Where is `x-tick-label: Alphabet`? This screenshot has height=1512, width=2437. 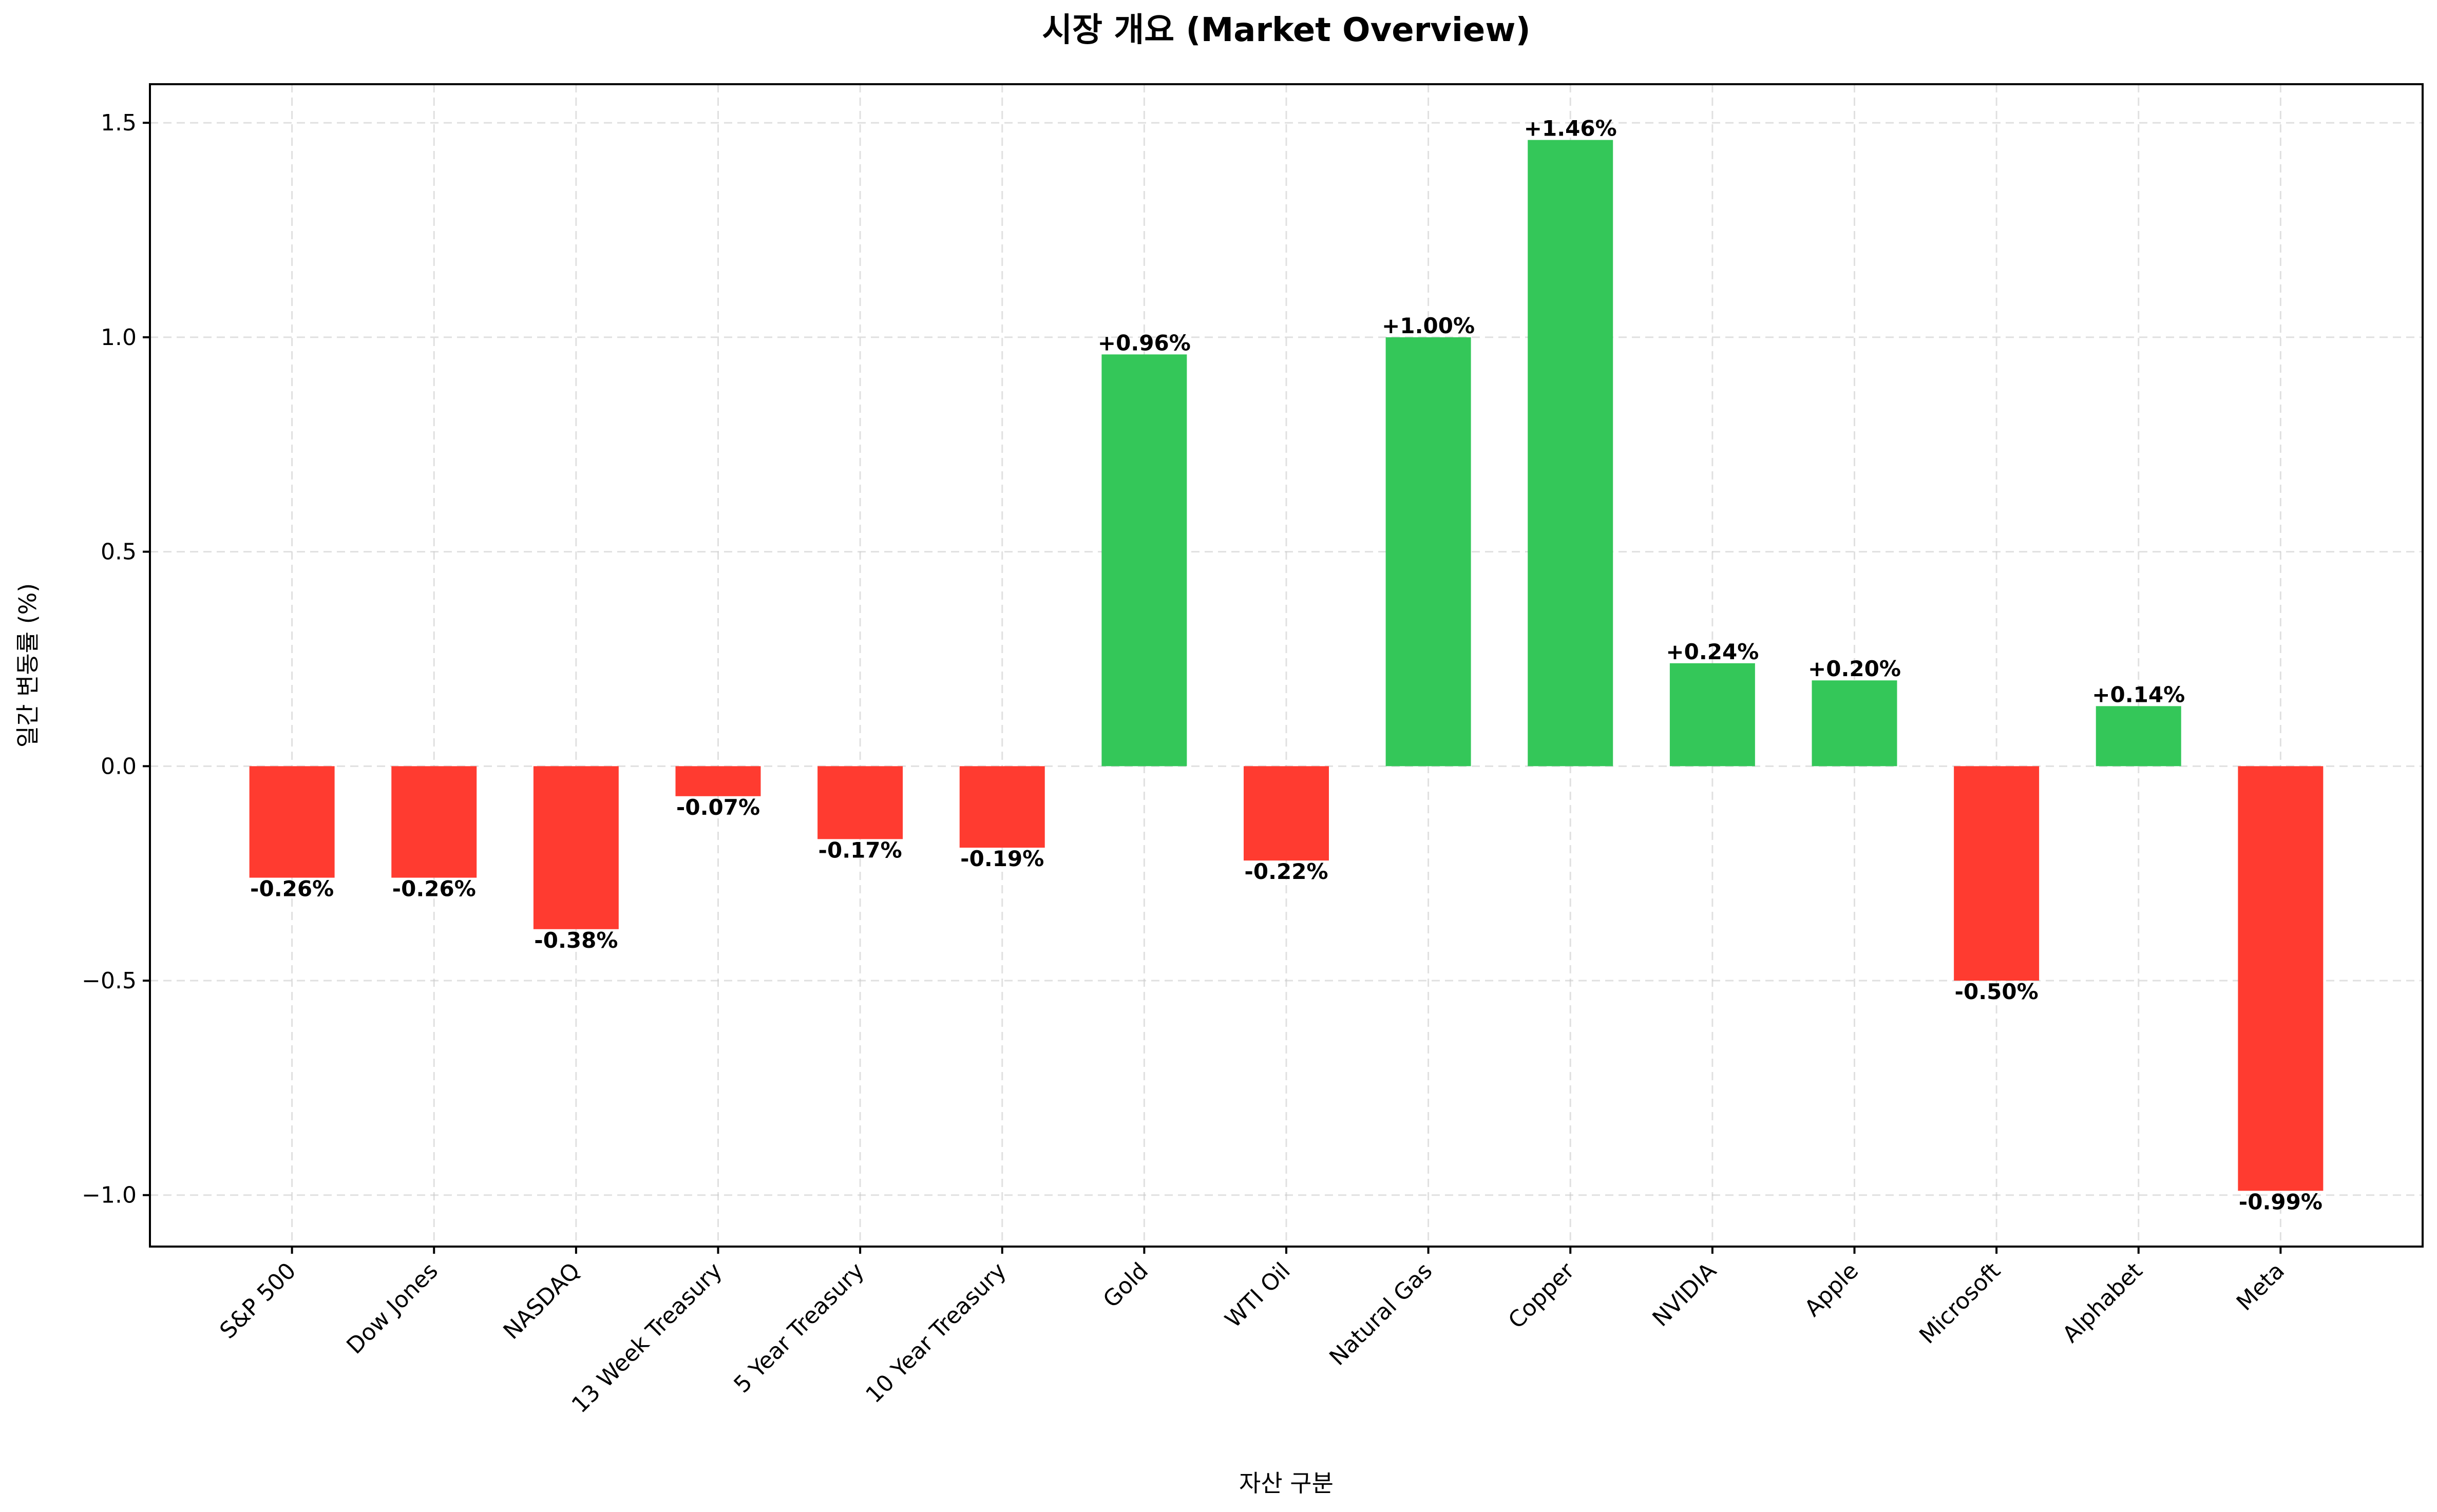 x-tick-label: Alphabet is located at coordinates (2103, 1303).